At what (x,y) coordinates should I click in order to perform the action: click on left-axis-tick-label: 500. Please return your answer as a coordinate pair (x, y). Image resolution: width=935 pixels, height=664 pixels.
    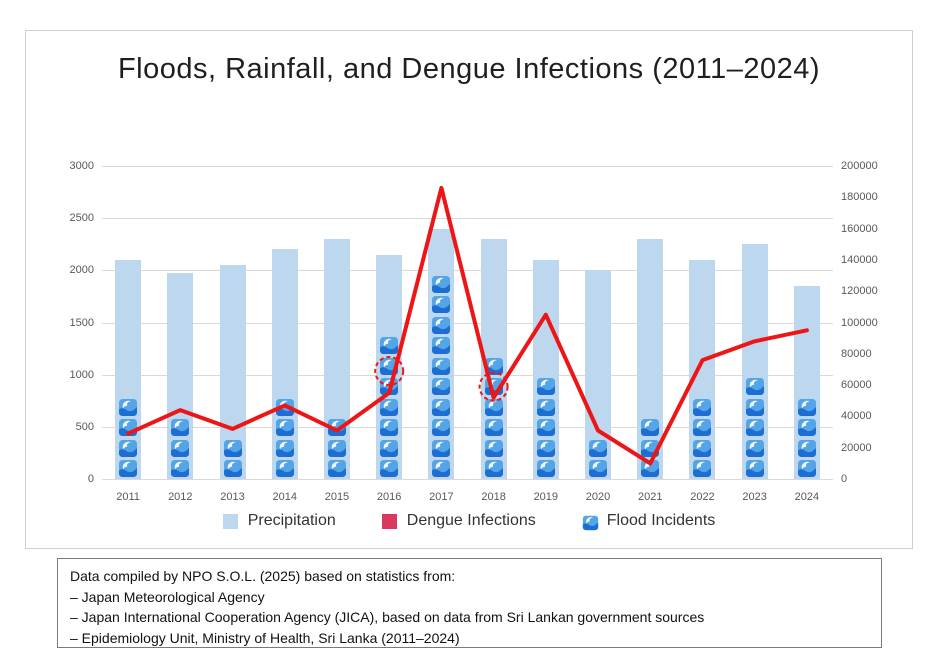
    Looking at the image, I should click on (84, 426).